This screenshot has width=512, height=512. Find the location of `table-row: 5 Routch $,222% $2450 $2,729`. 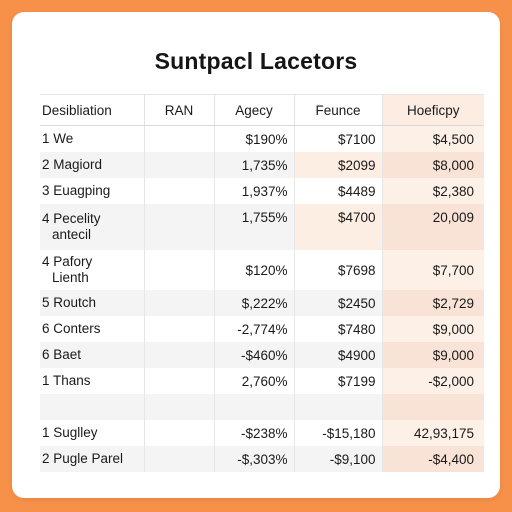

table-row: 5 Routch $,222% $2450 $2,729 is located at coordinates (262, 303).